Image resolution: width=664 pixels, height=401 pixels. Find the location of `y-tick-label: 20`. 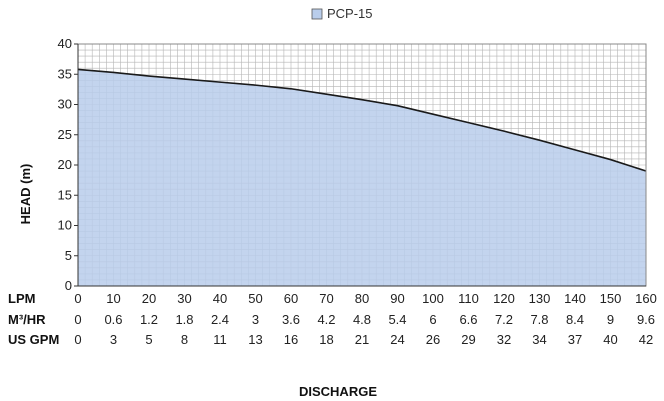

y-tick-label: 20 is located at coordinates (65, 164).